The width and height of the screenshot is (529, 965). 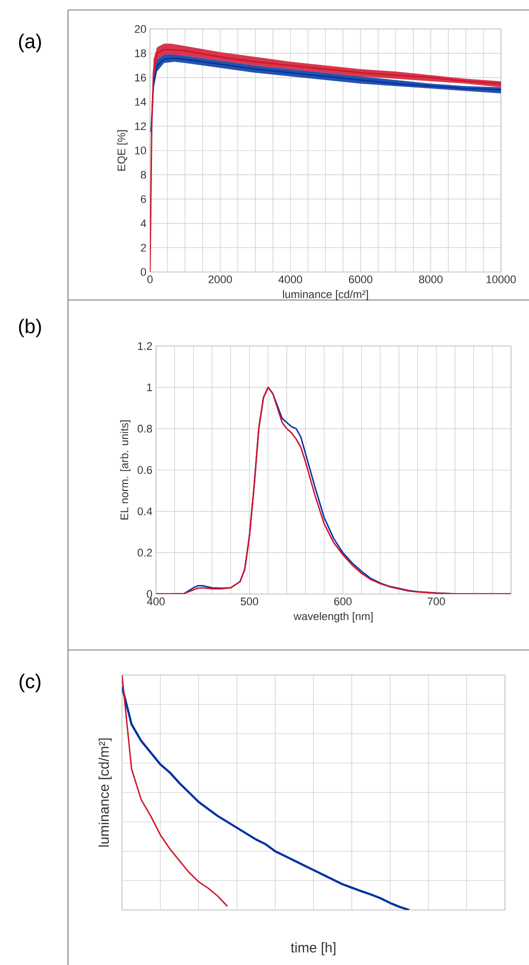 I want to click on x-axis-title: wavelength [nm], so click(x=333, y=617).